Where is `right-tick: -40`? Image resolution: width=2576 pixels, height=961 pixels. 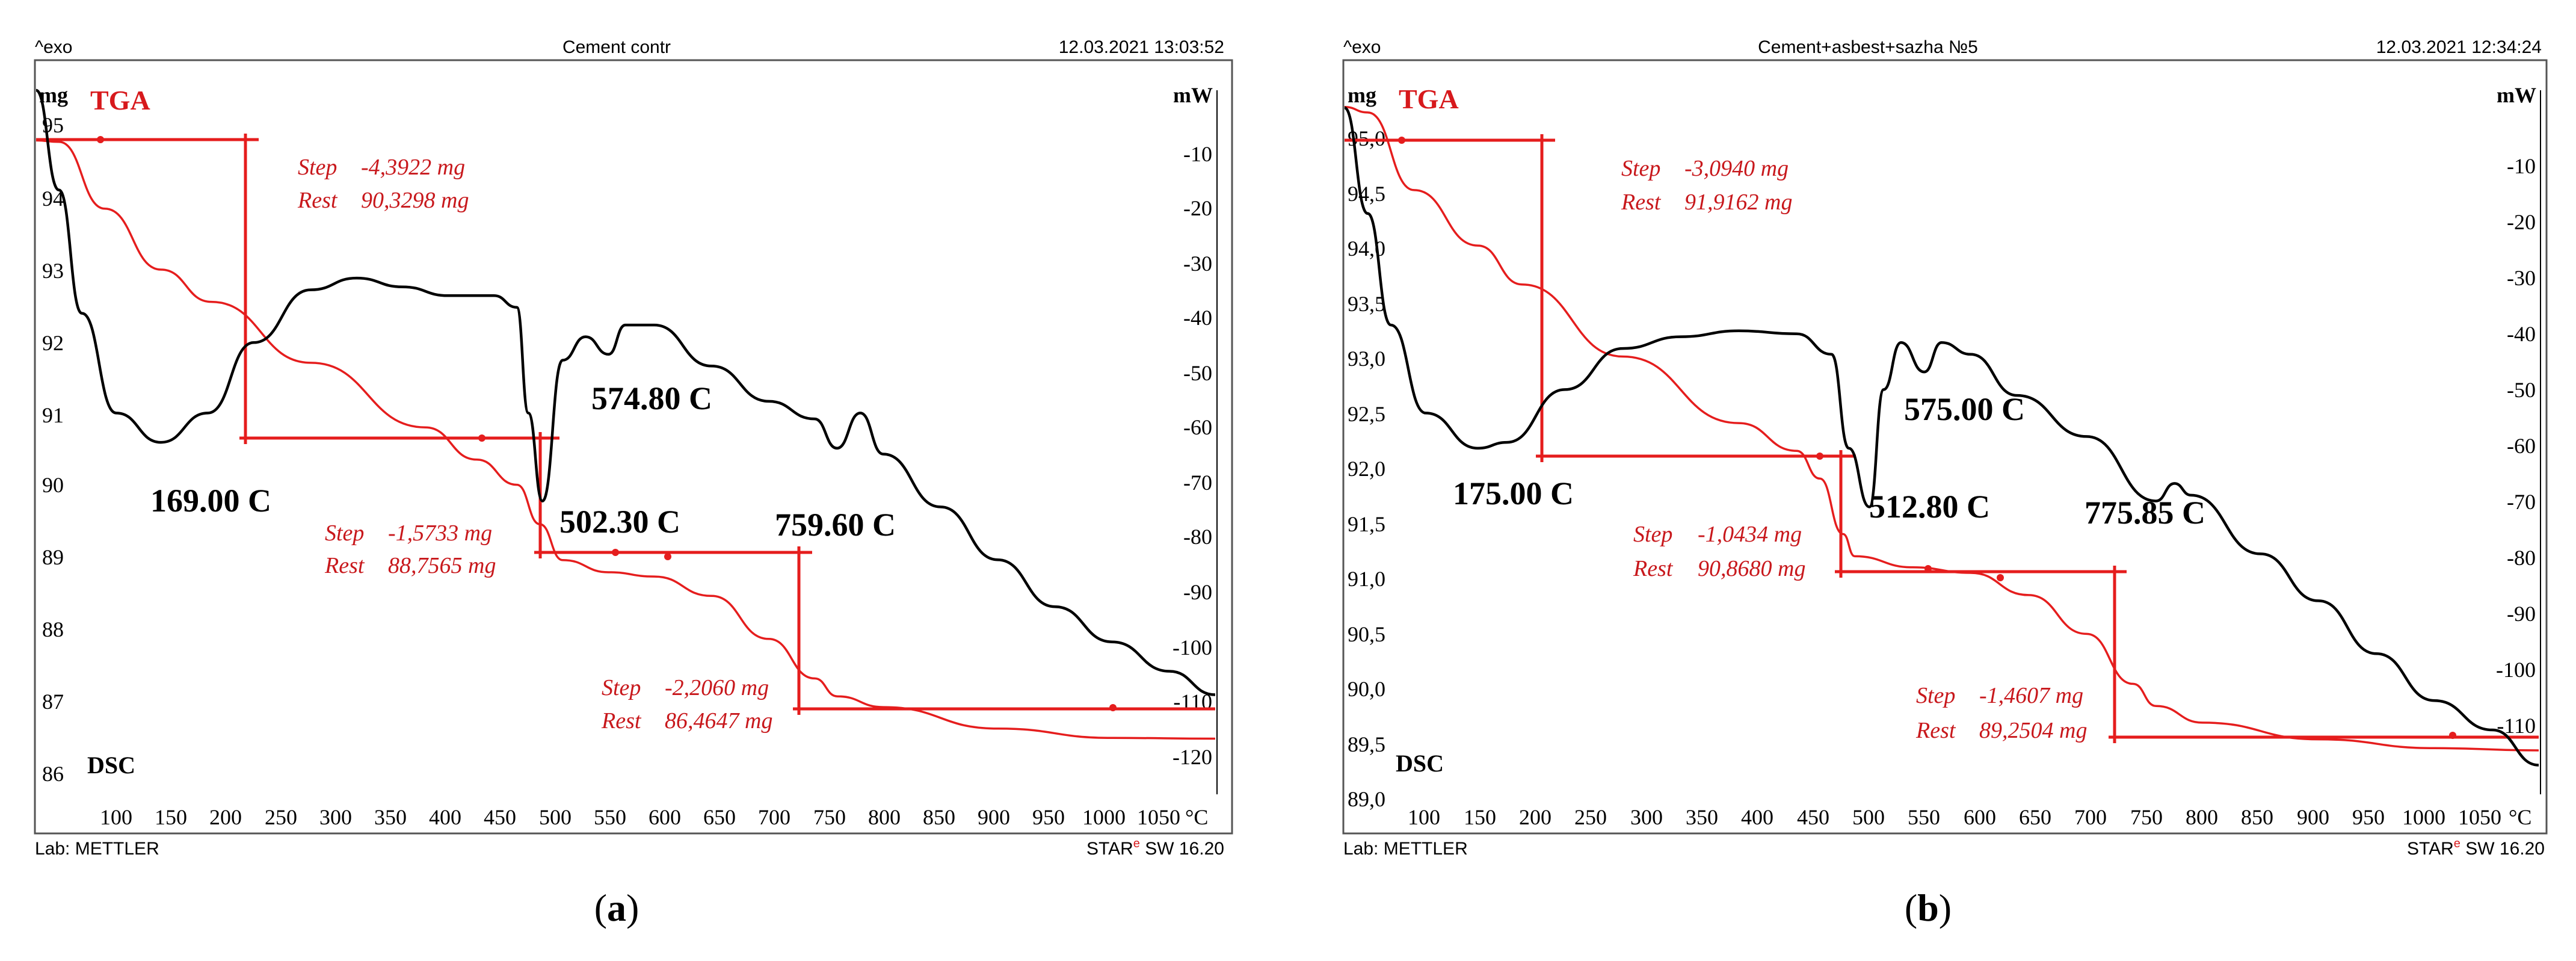 right-tick: -40 is located at coordinates (1197, 318).